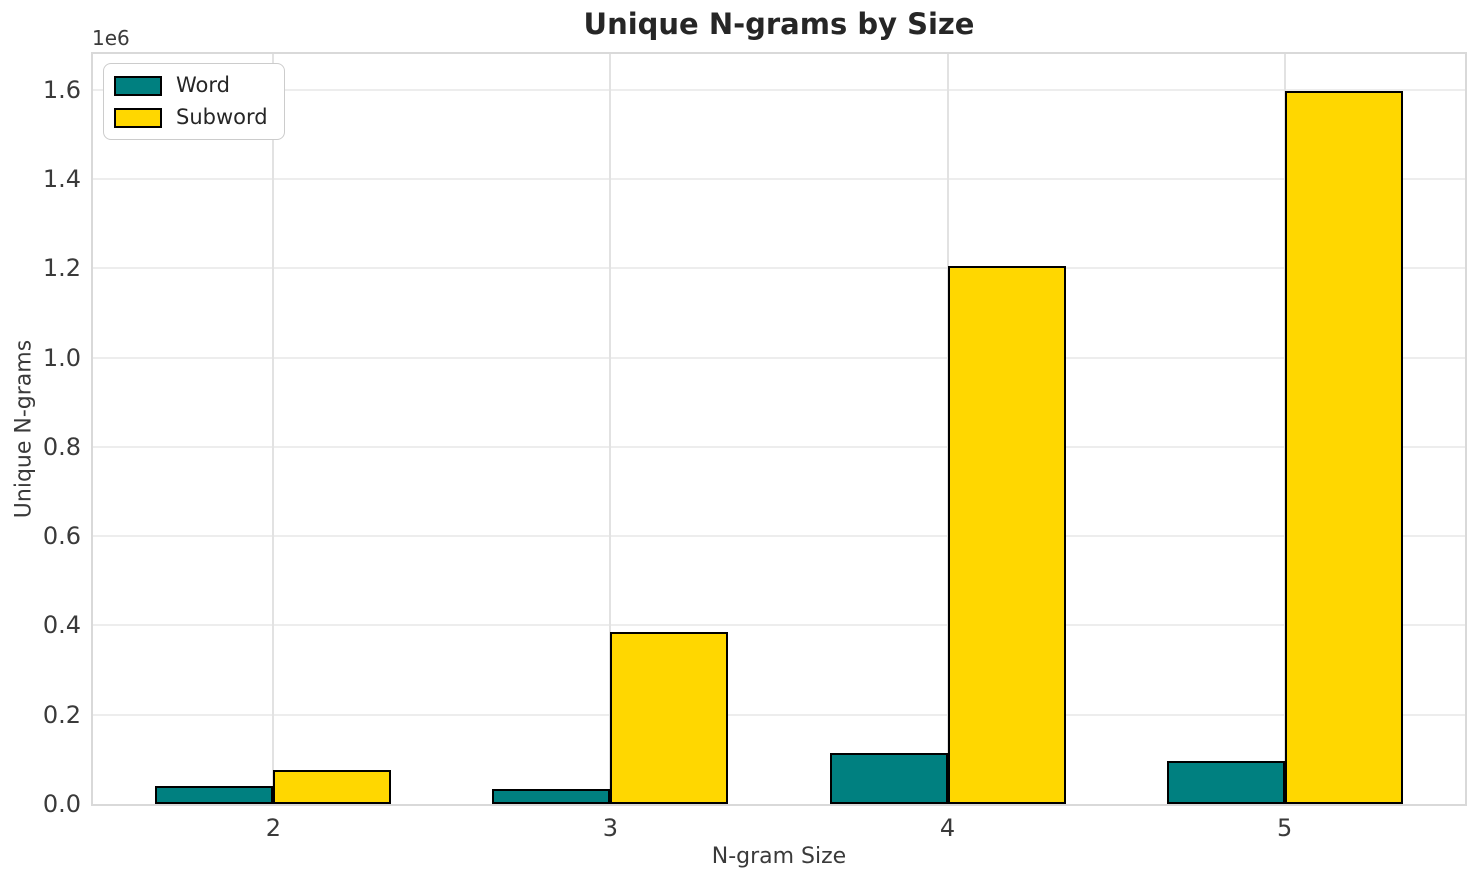 This screenshot has height=885, width=1484. What do you see at coordinates (61, 536) in the screenshot?
I see `y-tick-label-0.6: 0.6` at bounding box center [61, 536].